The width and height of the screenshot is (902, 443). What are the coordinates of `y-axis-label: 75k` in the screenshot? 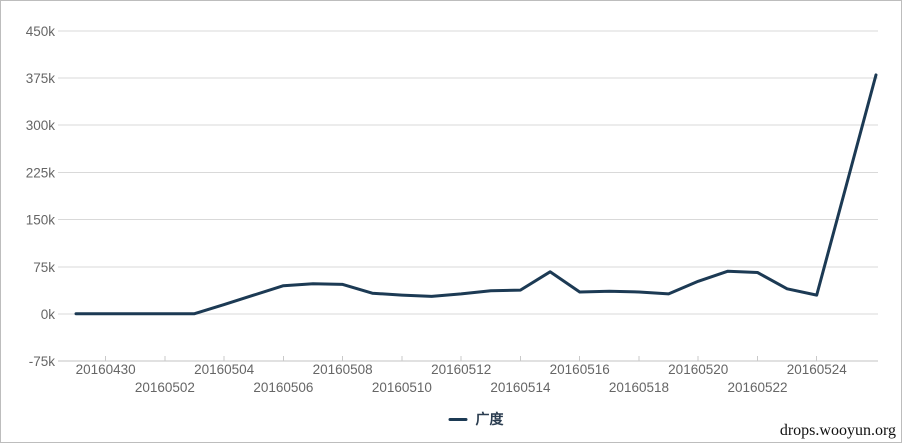 It's located at (44, 267).